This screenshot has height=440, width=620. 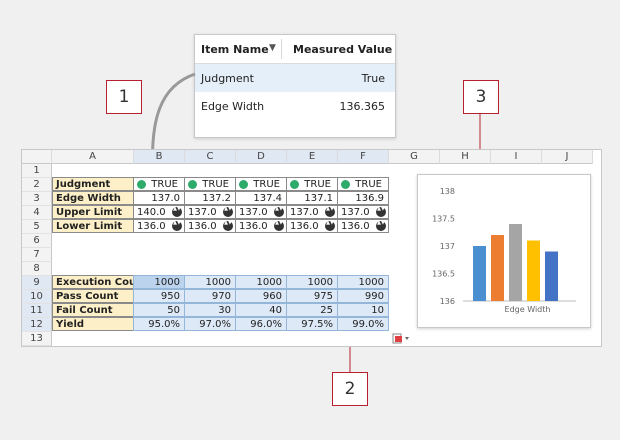 I want to click on label-yield: Yield, so click(x=93, y=324).